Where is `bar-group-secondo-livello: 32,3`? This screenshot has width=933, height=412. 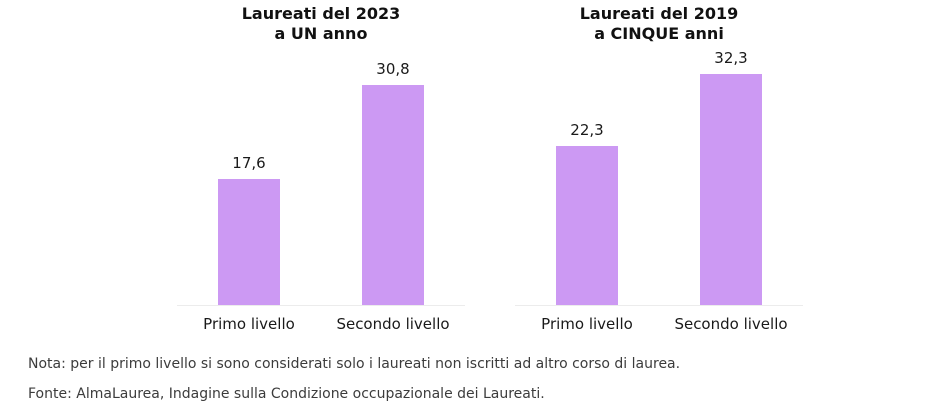 bar-group-secondo-livello: 32,3 is located at coordinates (731, 177).